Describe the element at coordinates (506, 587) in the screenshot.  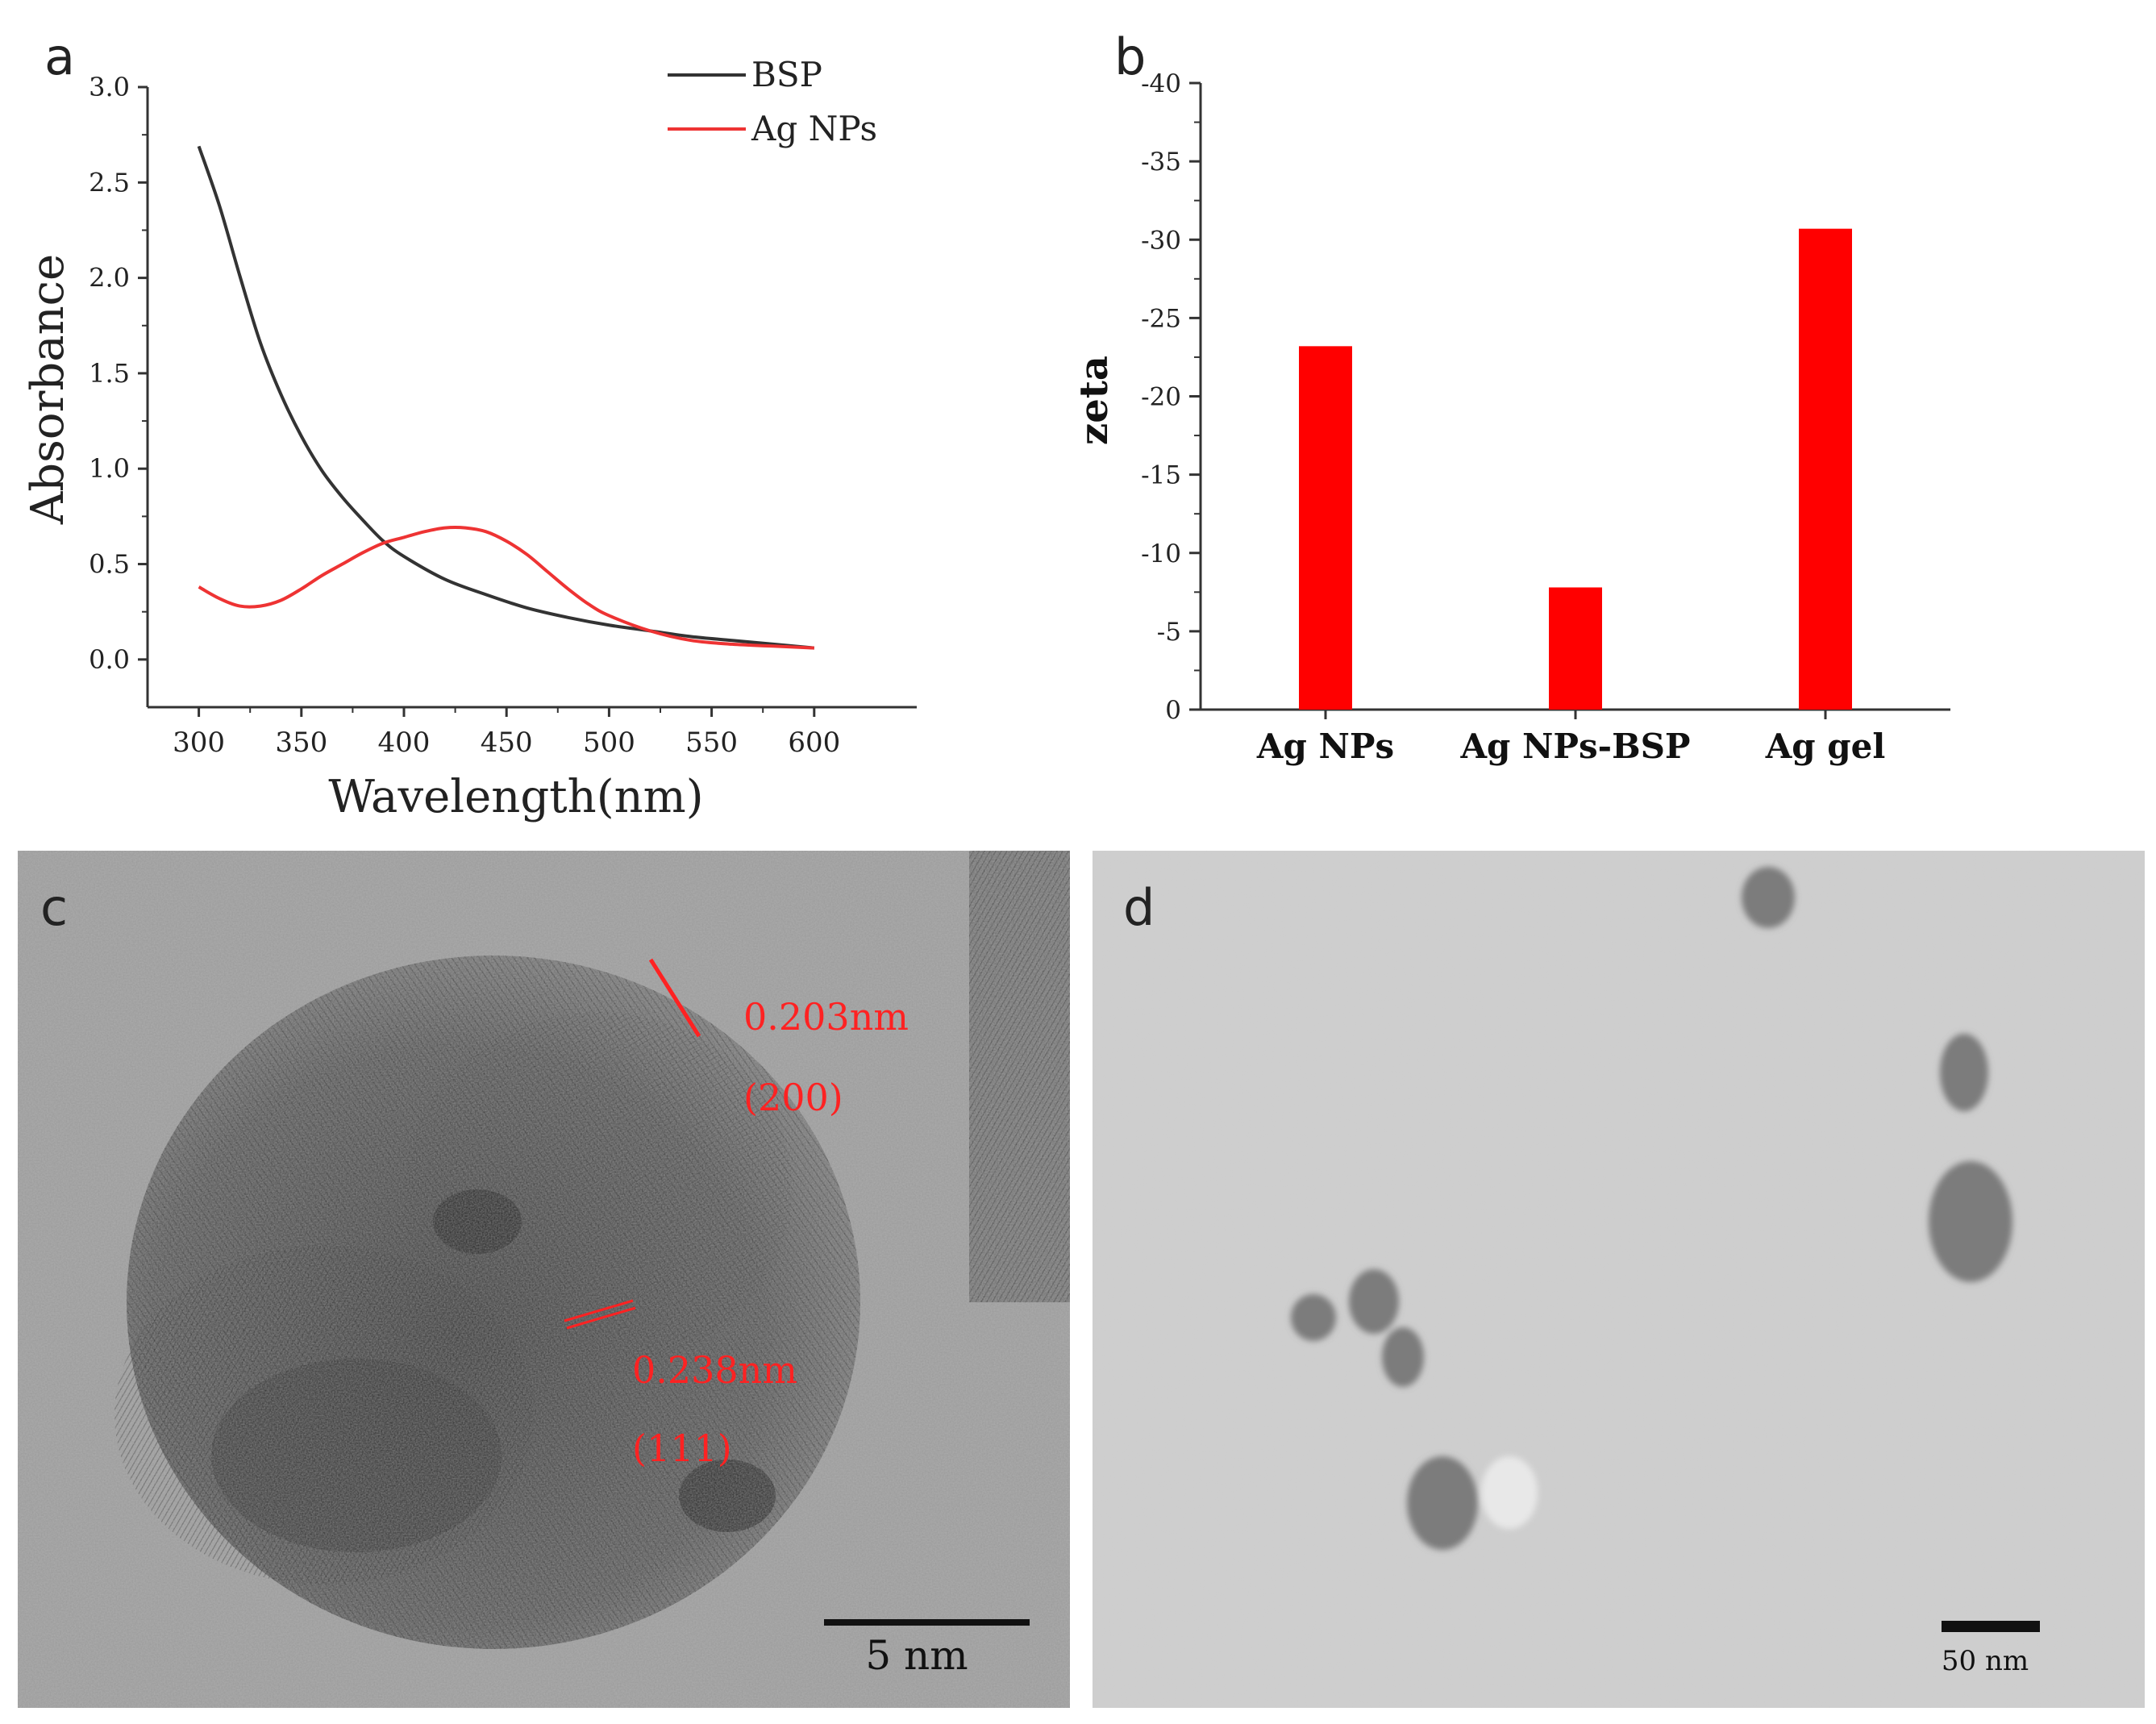
I see `series-line-ag-nps` at that location.